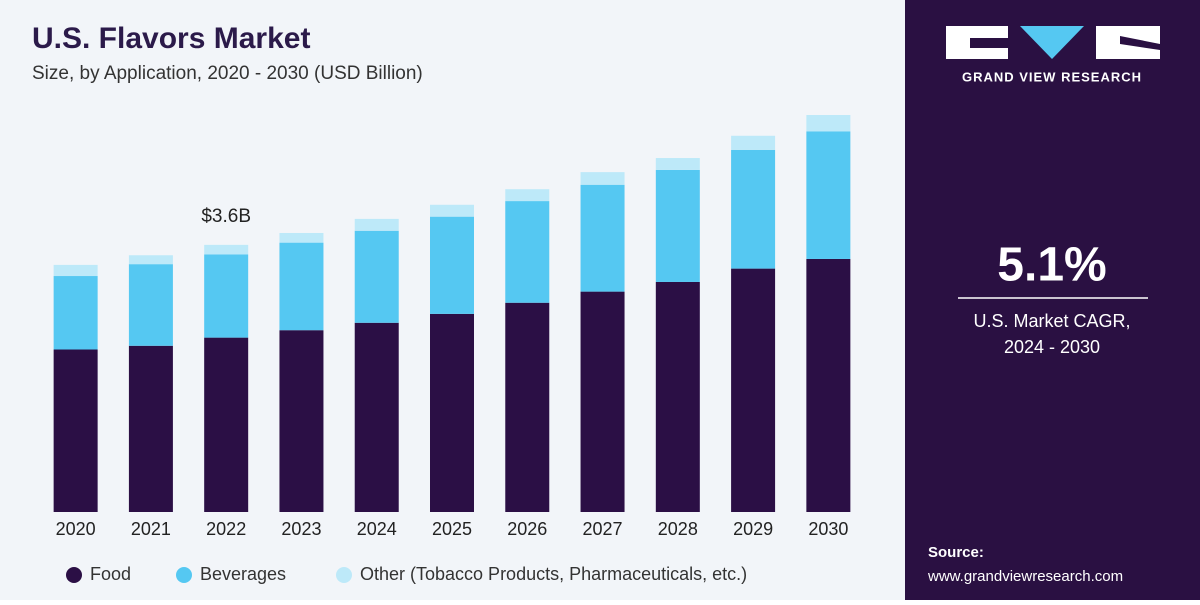 Image resolution: width=1200 pixels, height=605 pixels. I want to click on x-tick-label: 2026, so click(527, 529).